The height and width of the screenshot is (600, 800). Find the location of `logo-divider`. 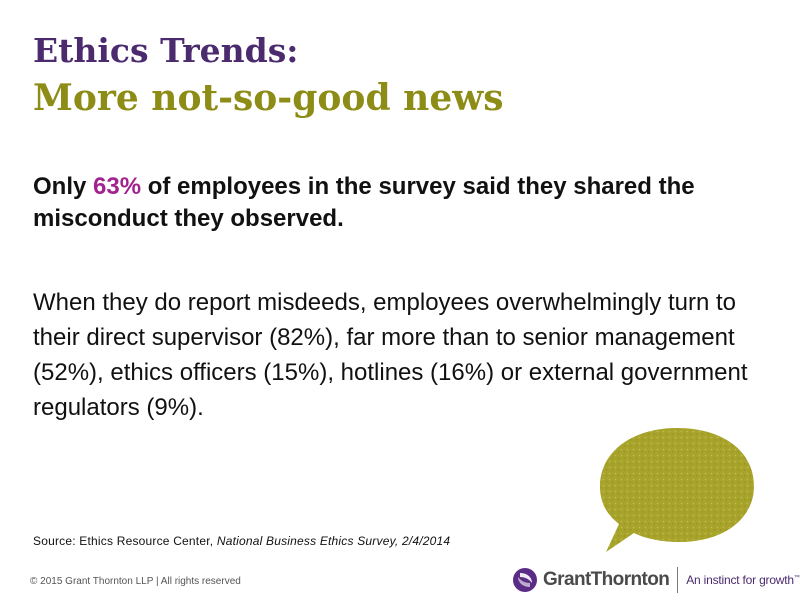

logo-divider is located at coordinates (678, 580).